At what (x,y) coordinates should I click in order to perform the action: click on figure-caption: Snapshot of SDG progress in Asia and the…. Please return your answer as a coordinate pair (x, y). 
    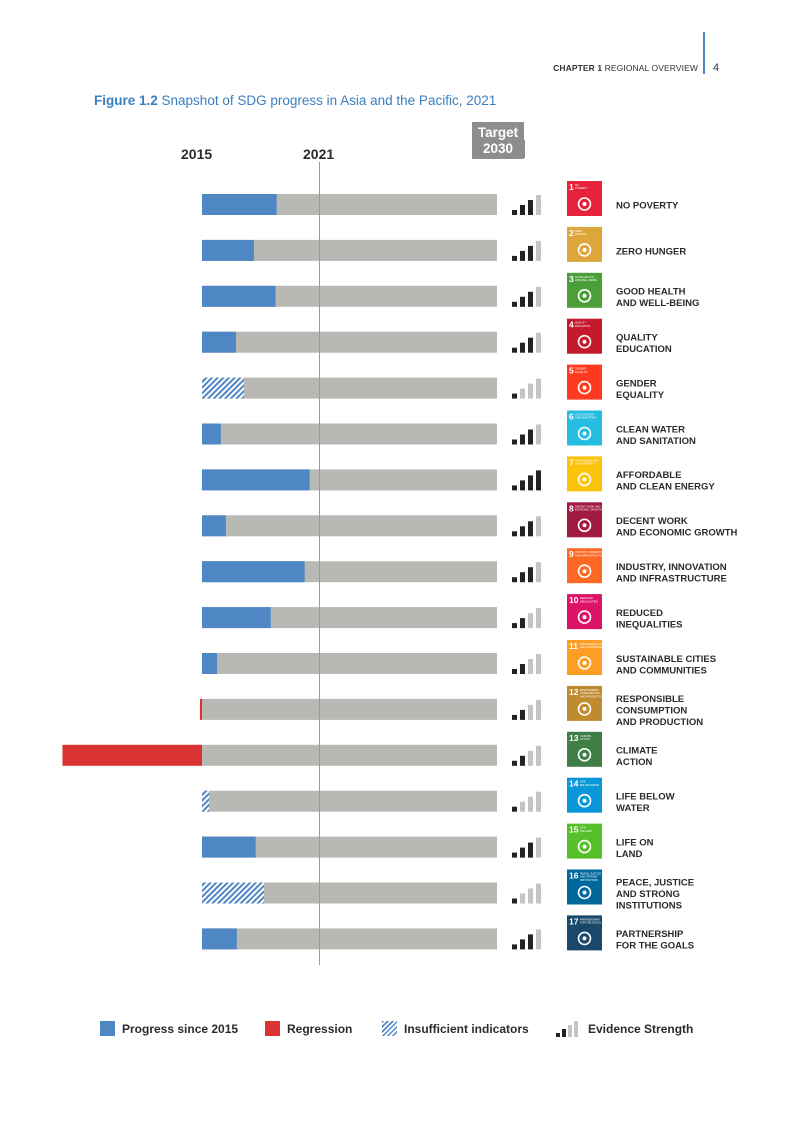
    Looking at the image, I should click on (327, 100).